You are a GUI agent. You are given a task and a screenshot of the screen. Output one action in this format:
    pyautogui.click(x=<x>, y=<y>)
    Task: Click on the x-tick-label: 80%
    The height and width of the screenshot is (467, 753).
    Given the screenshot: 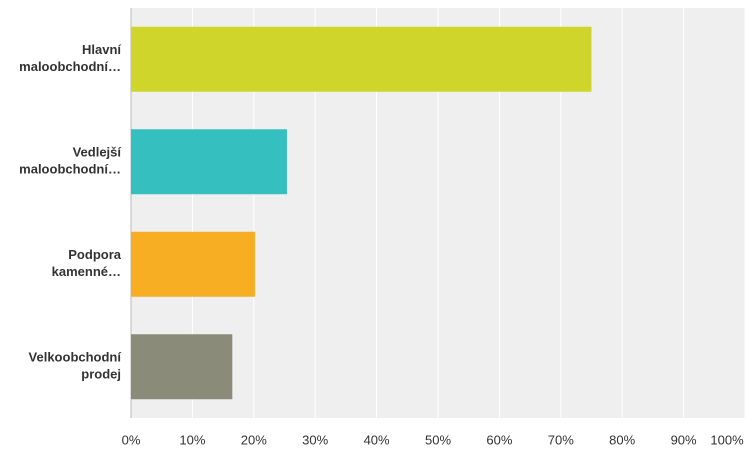 What is the action you would take?
    pyautogui.click(x=622, y=439)
    